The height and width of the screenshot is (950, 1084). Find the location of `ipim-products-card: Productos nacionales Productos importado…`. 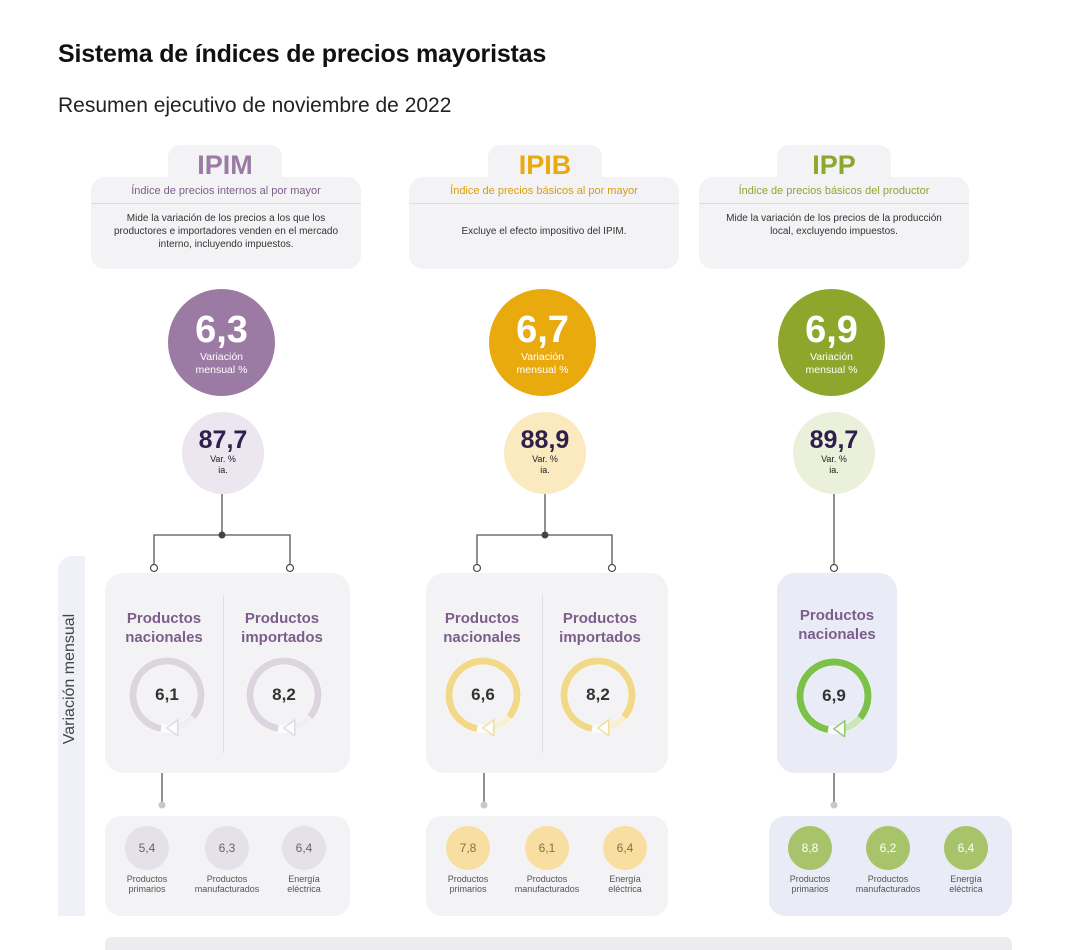

ipim-products-card: Productos nacionales Productos importado… is located at coordinates (227, 673).